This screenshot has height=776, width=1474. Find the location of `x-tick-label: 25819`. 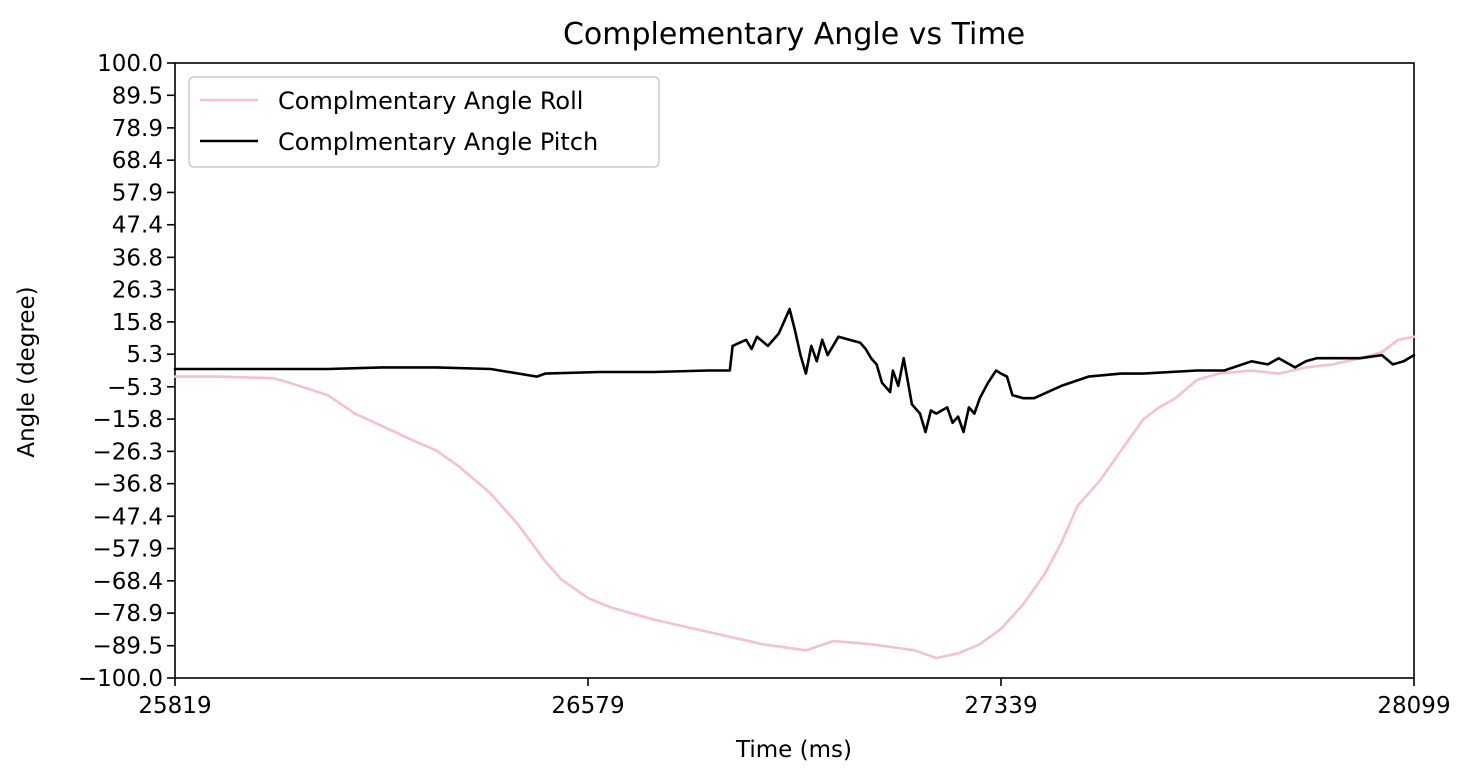

x-tick-label: 25819 is located at coordinates (174, 706).